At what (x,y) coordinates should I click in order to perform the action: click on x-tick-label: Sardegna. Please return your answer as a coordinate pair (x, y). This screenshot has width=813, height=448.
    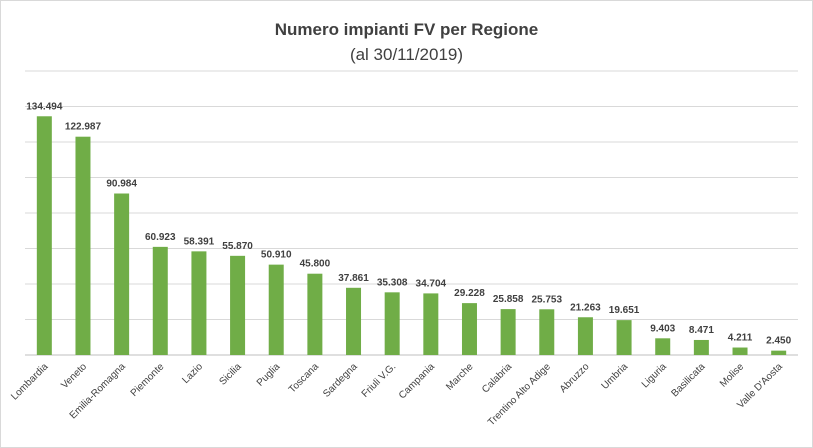
    Looking at the image, I should click on (340, 380).